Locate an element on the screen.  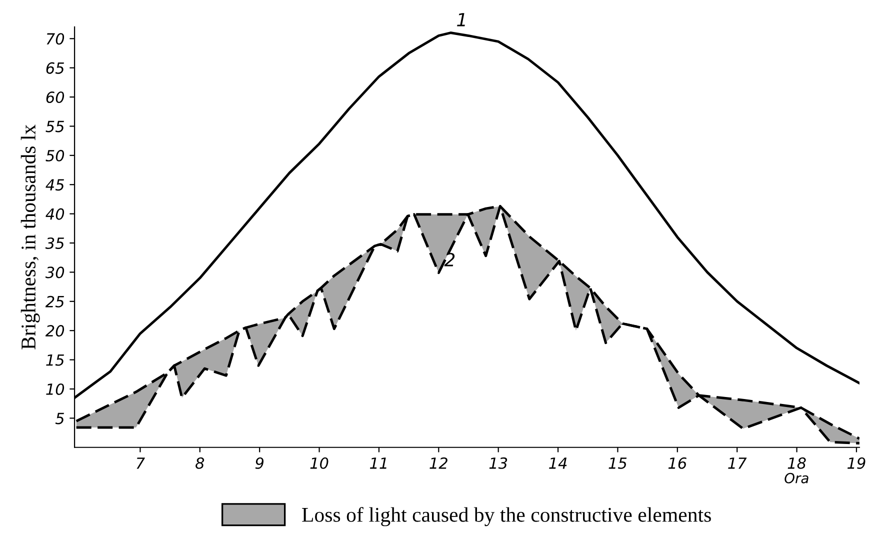
y-tick-label: 5 is located at coordinates (59, 418).